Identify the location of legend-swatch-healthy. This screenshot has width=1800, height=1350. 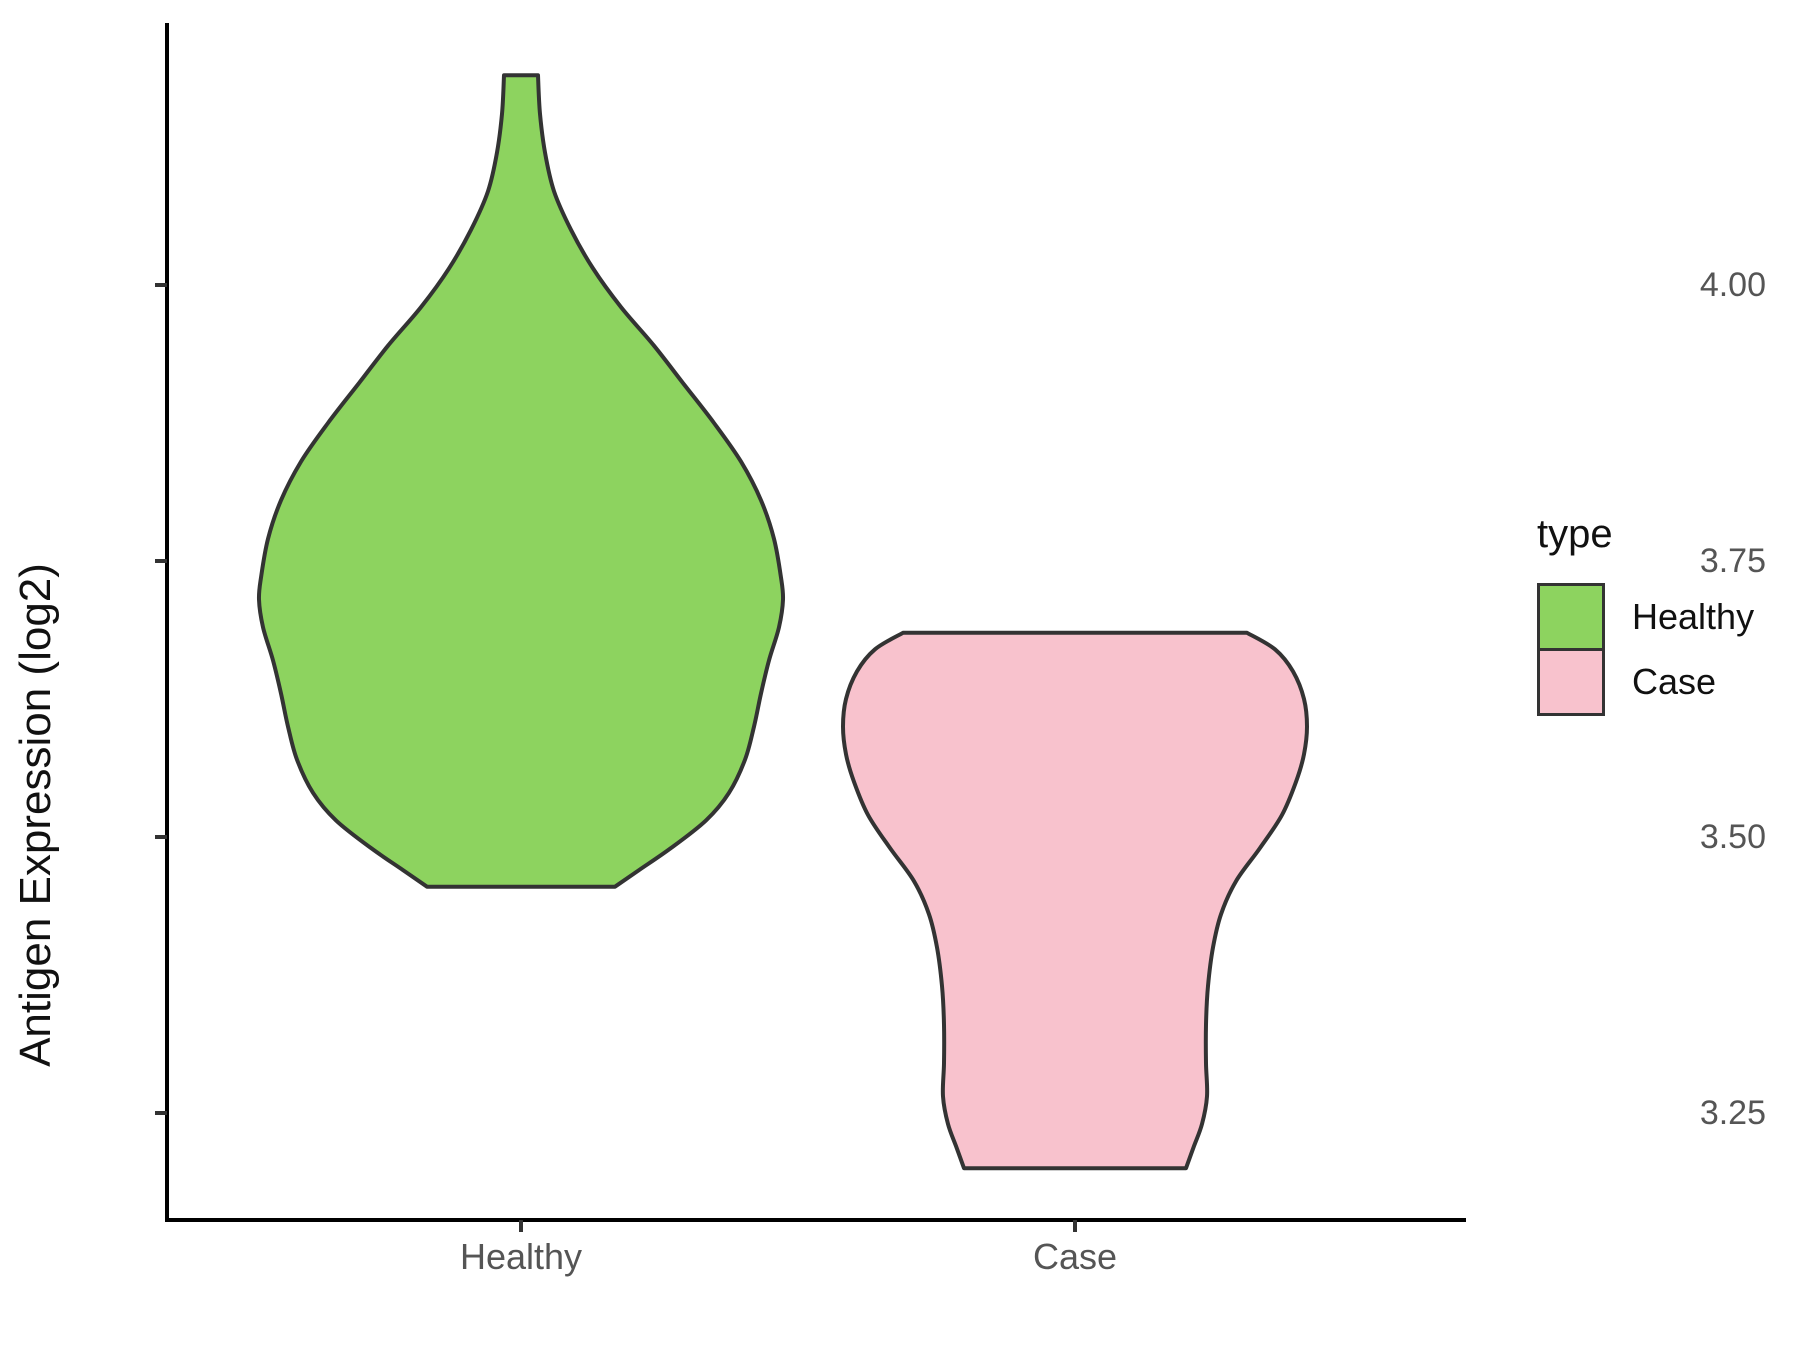
(1571, 617).